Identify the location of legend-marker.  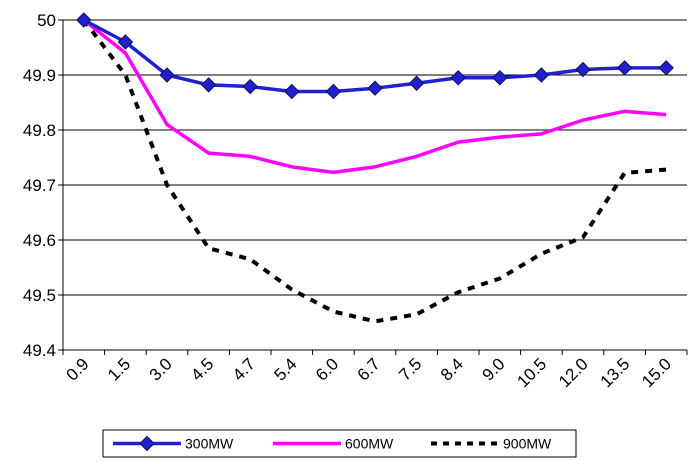
(147, 443).